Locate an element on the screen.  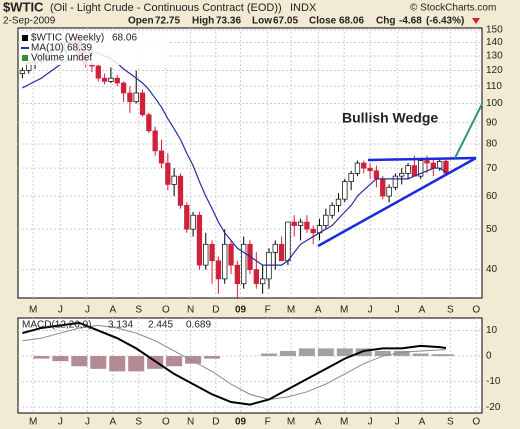
high-value: 73.36 is located at coordinates (228, 21).